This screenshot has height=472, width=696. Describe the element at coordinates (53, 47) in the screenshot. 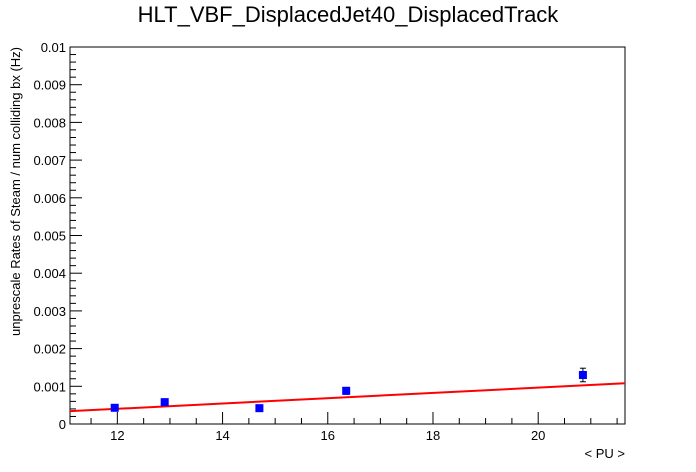

I see `y-tick-label: 0.01` at that location.